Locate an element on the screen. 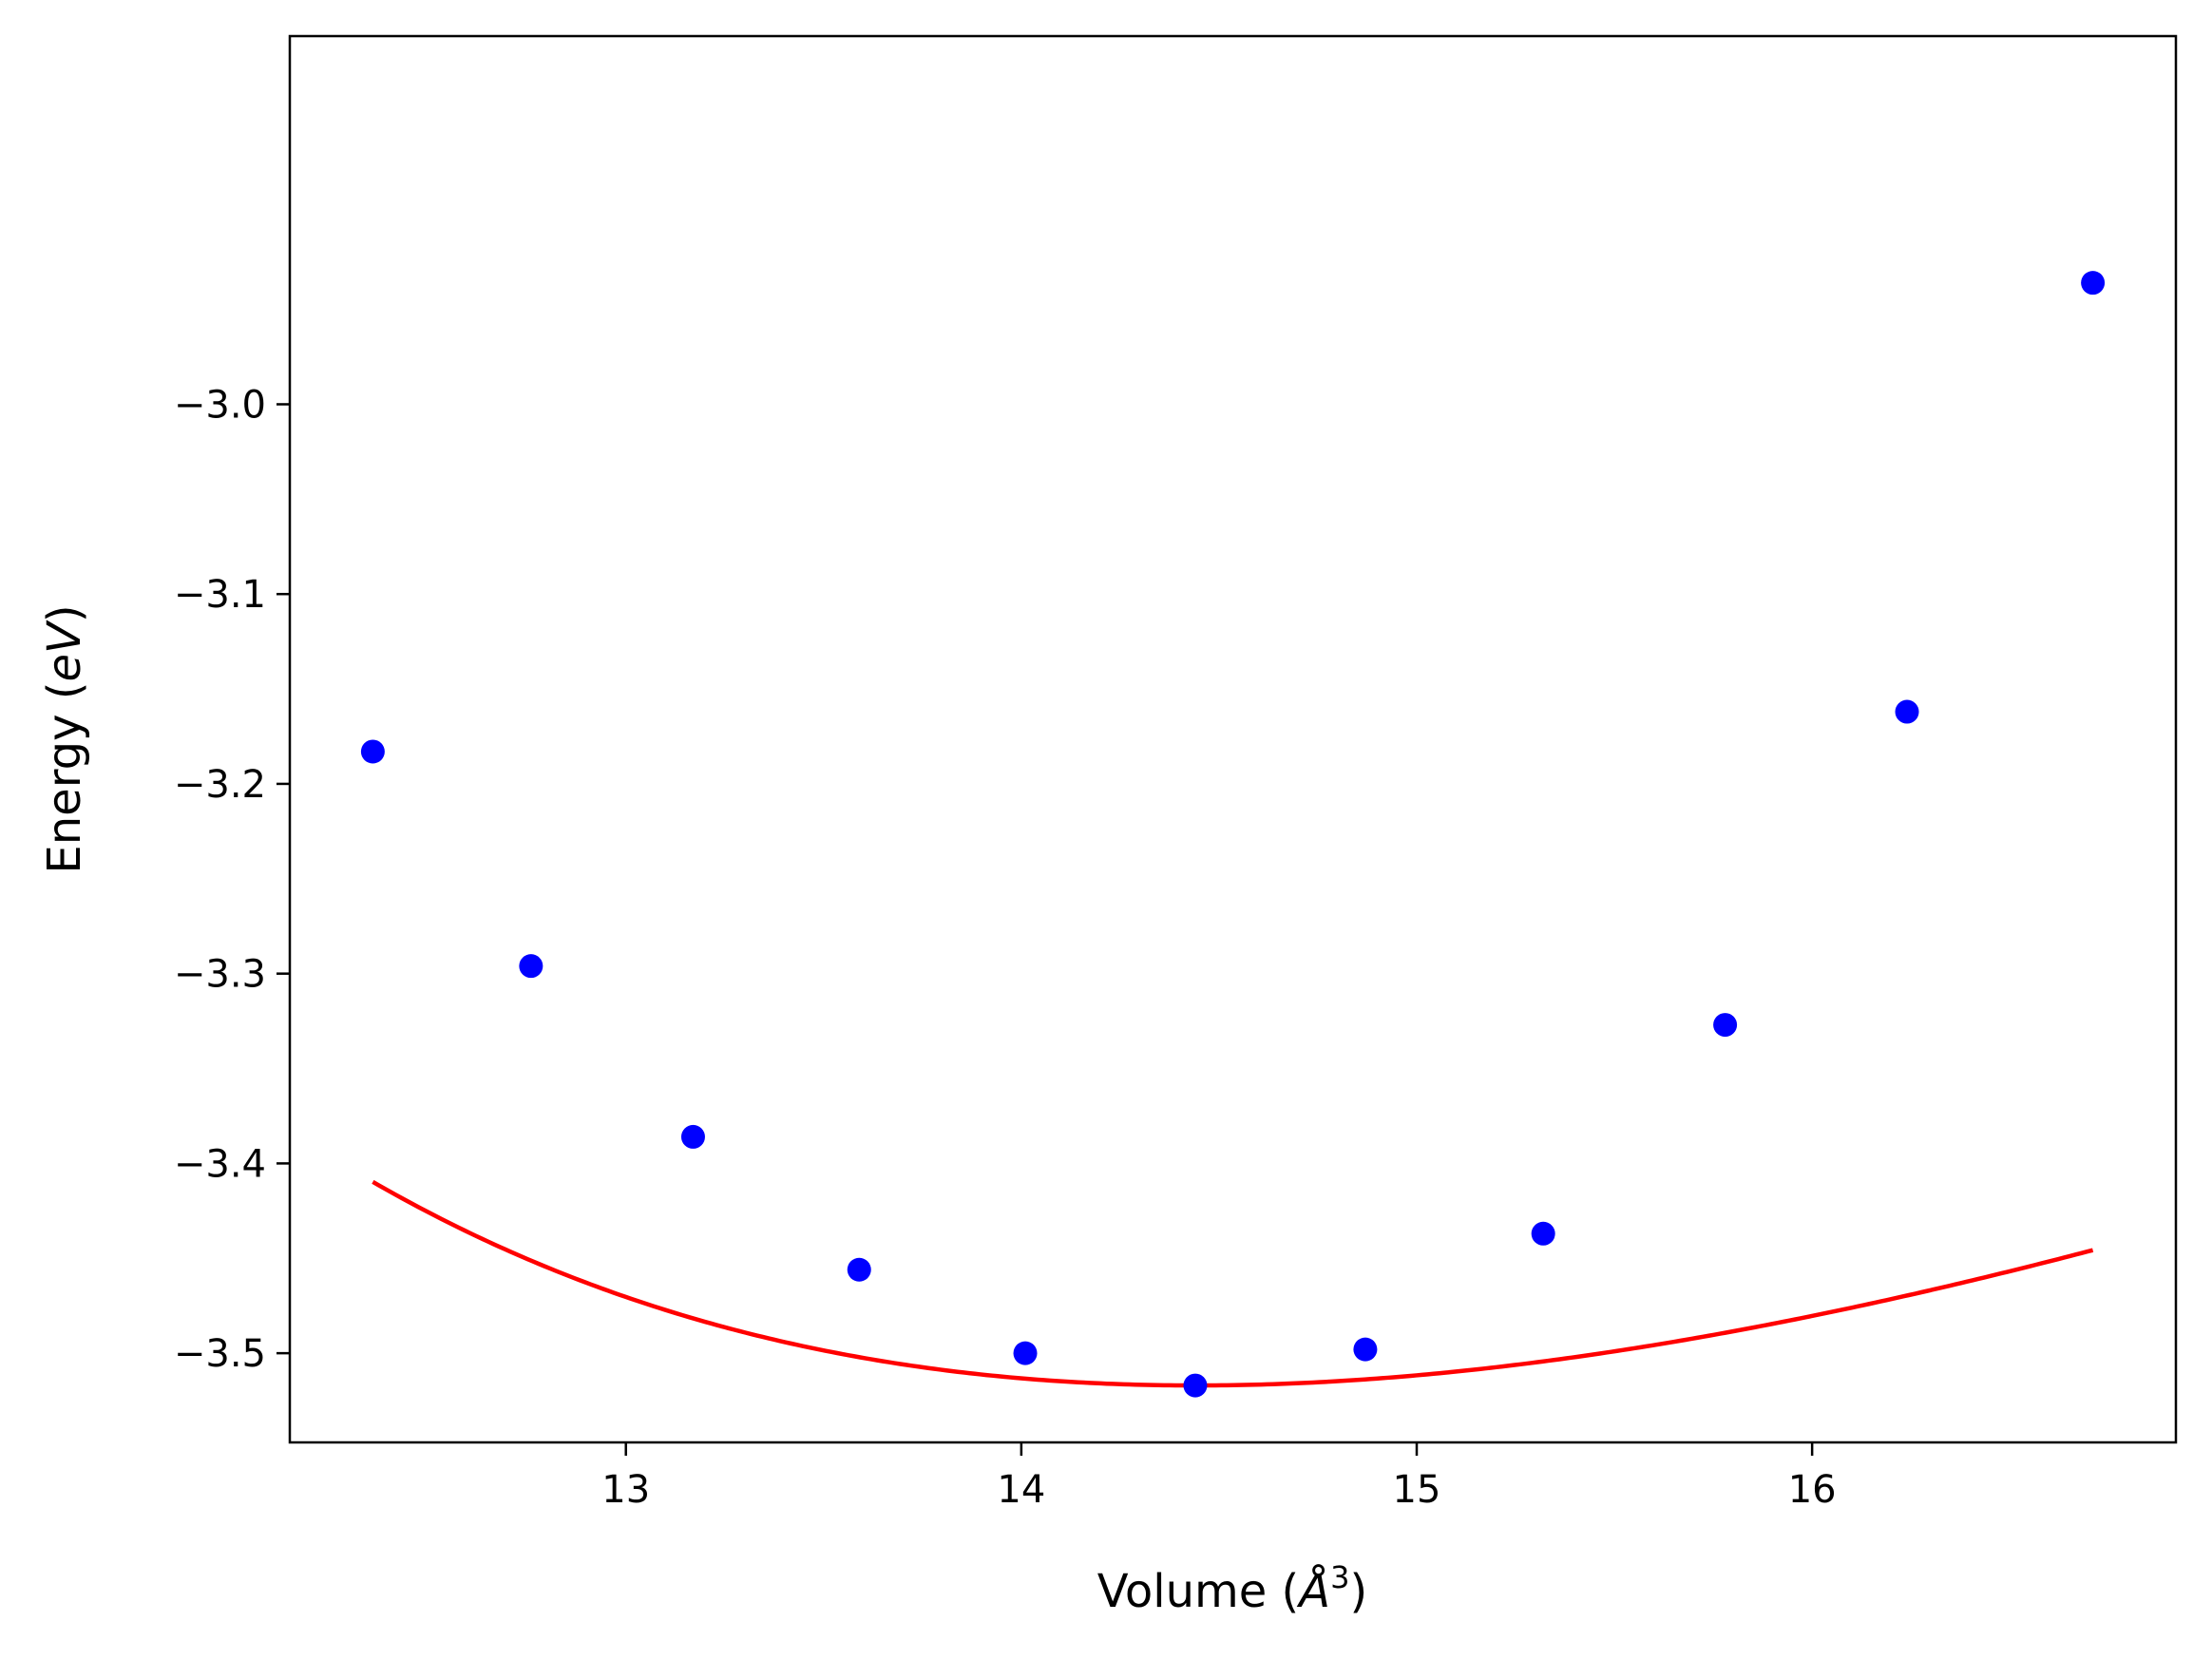 The width and height of the screenshot is (2212, 1660). x-axis-label: Volume (Å3) is located at coordinates (1232, 1588).